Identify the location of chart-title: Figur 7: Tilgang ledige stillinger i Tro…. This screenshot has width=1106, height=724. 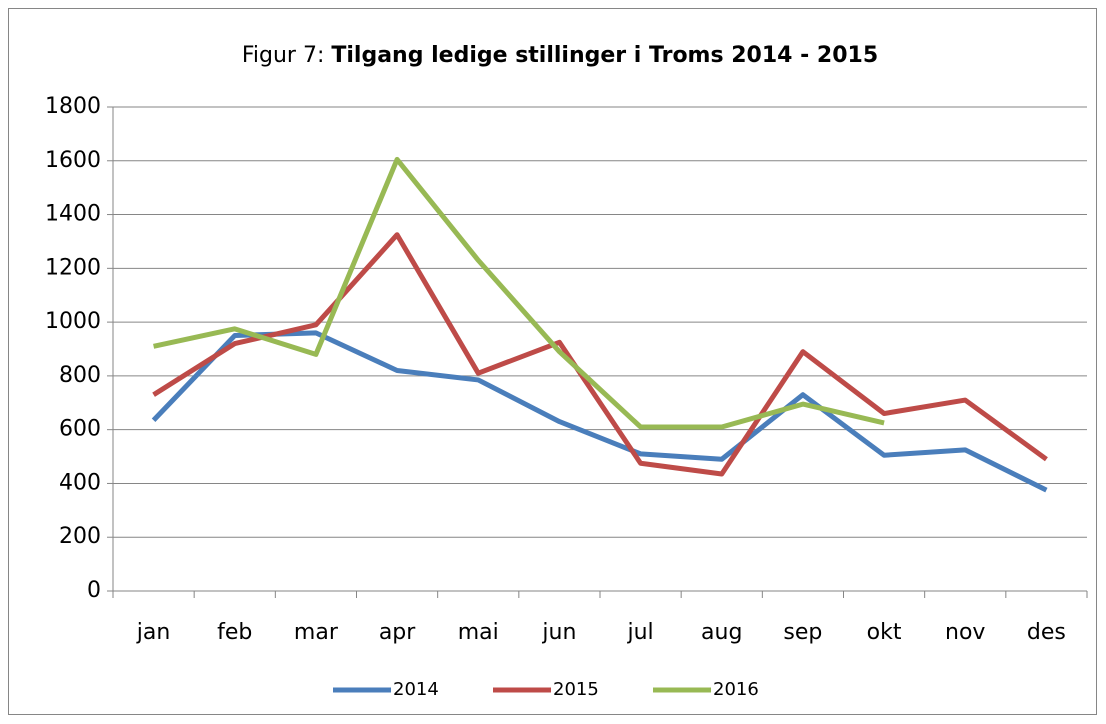
(560, 55).